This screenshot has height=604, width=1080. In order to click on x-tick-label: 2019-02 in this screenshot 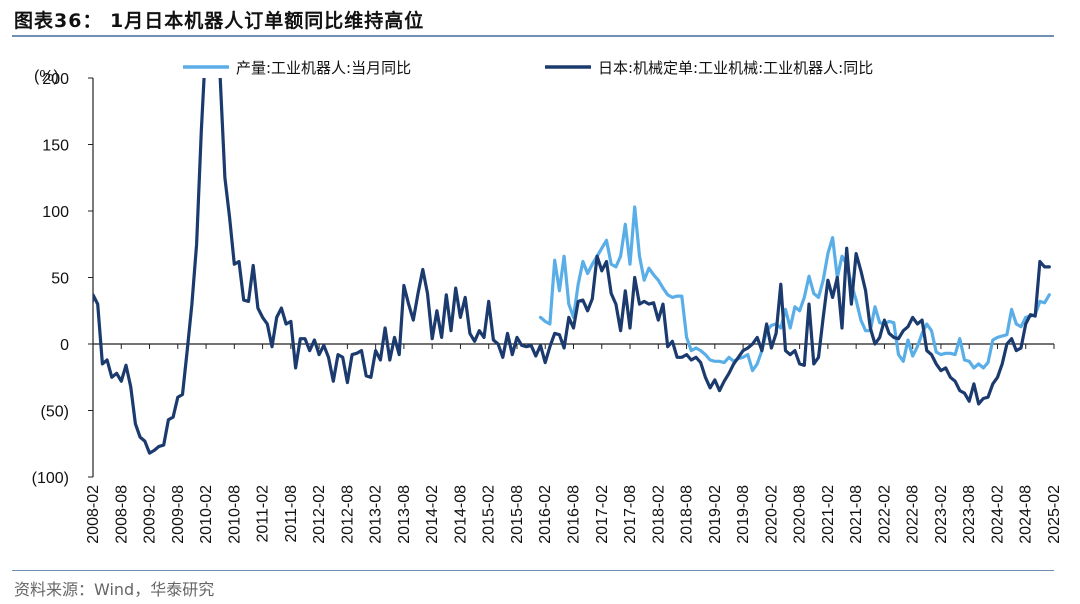, I will do `click(715, 514)`.